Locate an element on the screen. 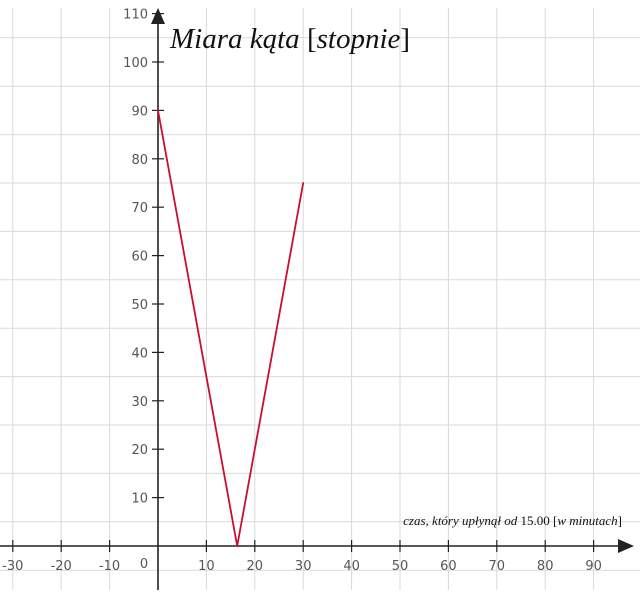 Image resolution: width=640 pixels, height=597 pixels. title-part: Miara kąta is located at coordinates (238, 39).